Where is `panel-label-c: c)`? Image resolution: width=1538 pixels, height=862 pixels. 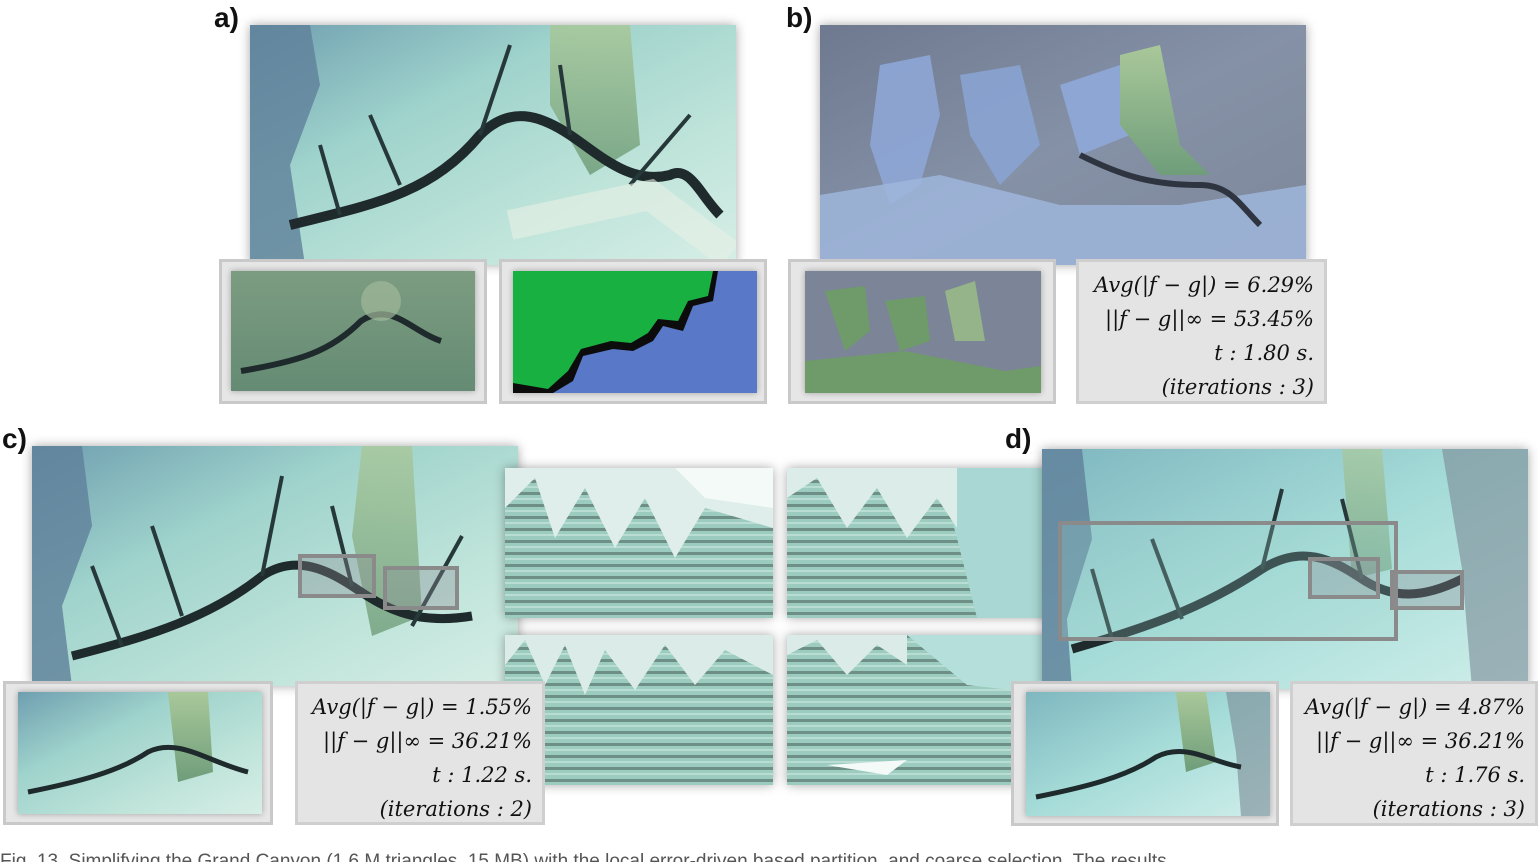
panel-label-c: c) is located at coordinates (14, 438).